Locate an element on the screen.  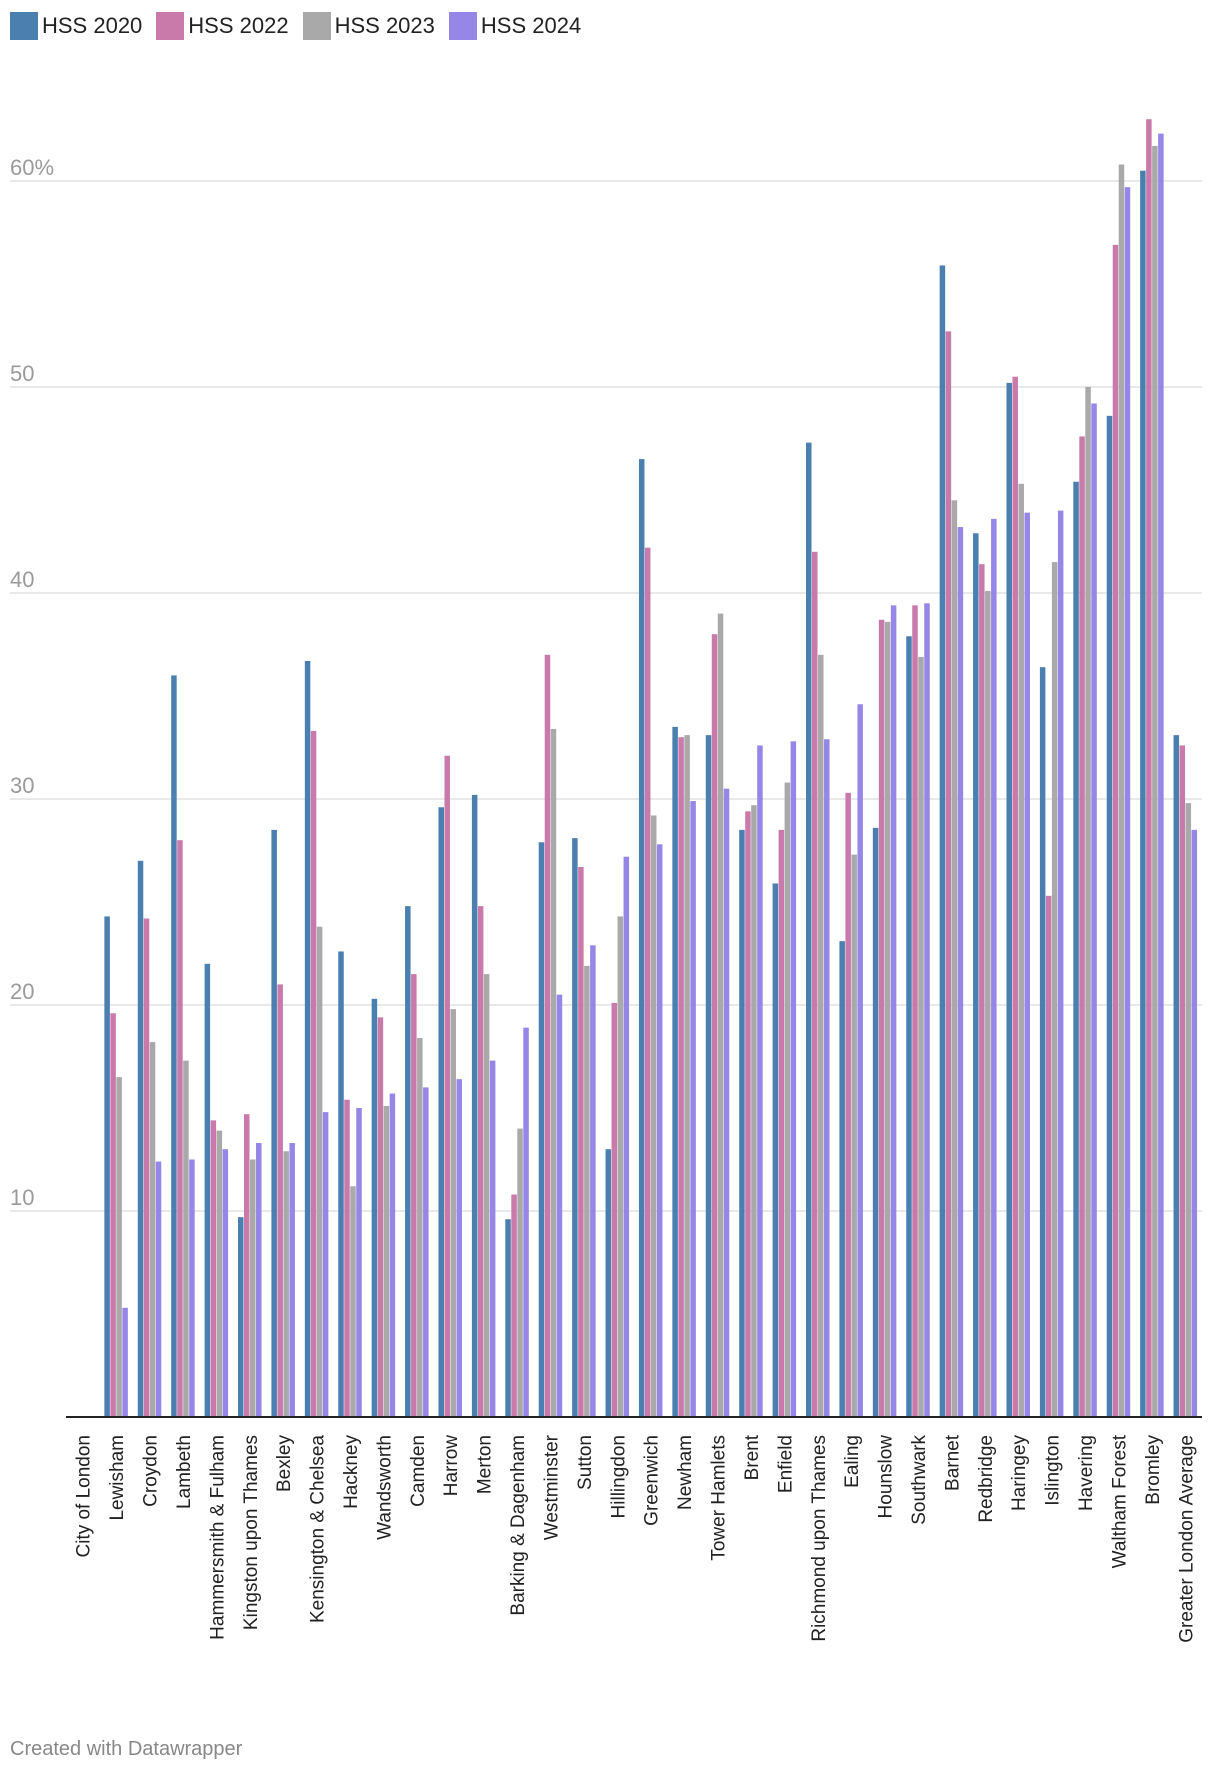
x-tick-label: Merton is located at coordinates (485, 1464).